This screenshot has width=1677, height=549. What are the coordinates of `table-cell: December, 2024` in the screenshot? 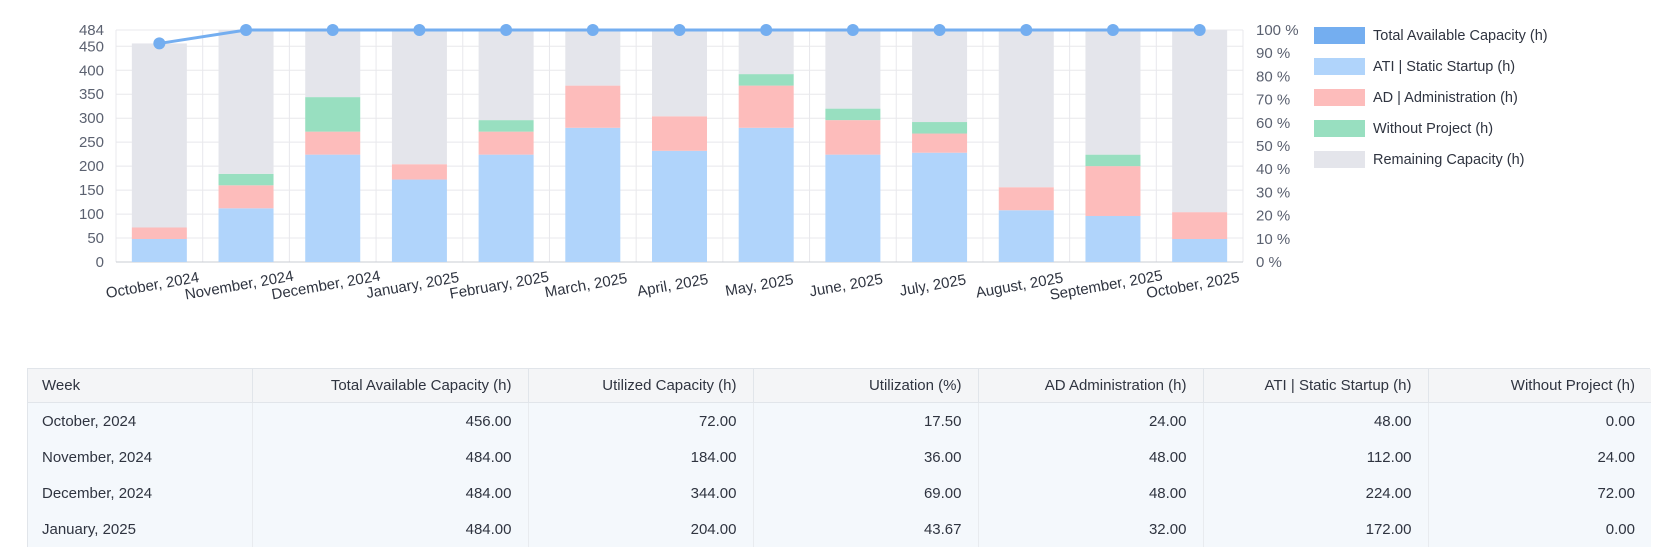 It's located at (140, 493).